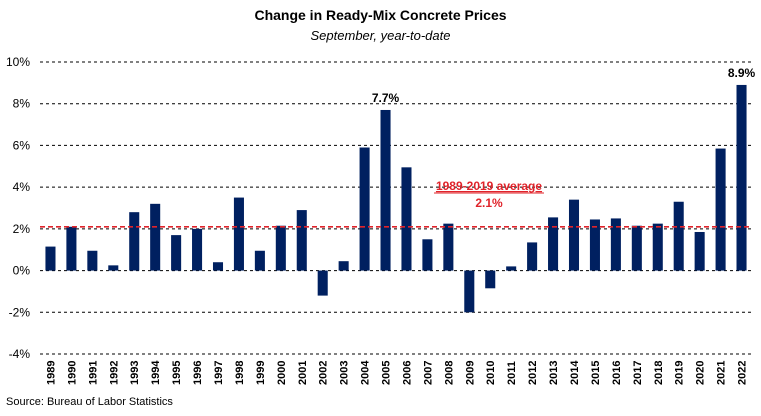  Describe the element at coordinates (701, 373) in the screenshot. I see `x-tick-label: 2020` at that location.